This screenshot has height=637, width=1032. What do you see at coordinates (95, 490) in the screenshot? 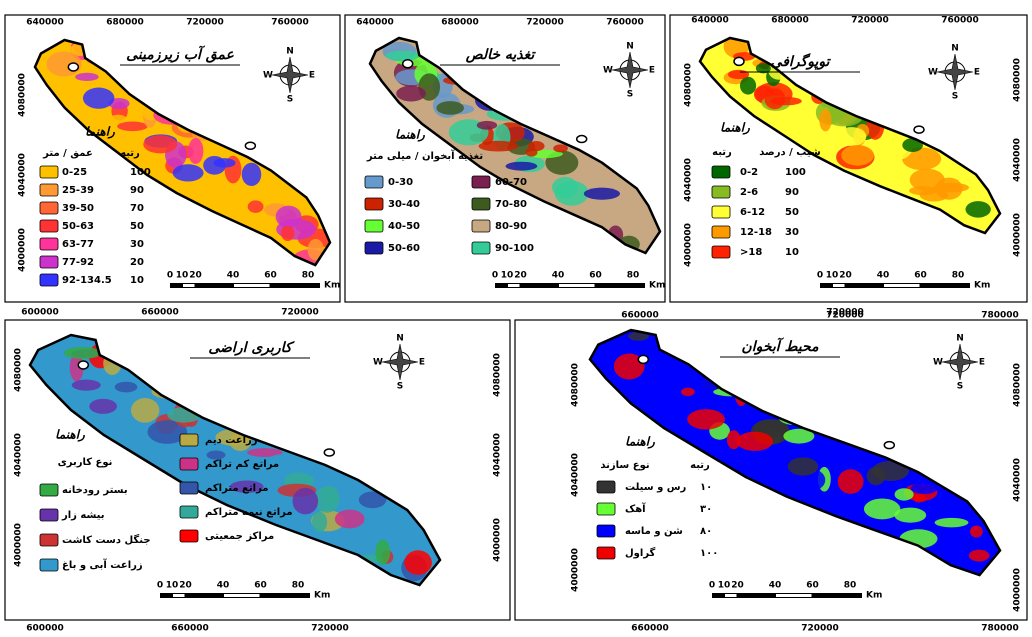
I see `legend-label: بستر رودخانه` at bounding box center [95, 490].